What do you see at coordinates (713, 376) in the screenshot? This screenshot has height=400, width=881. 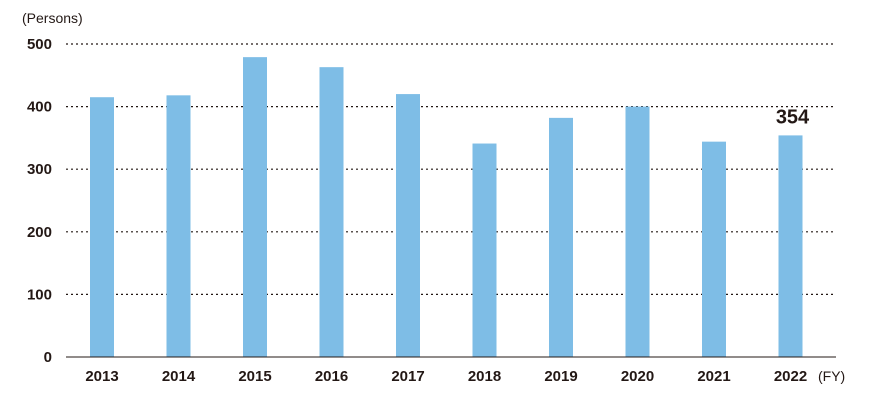 I see `x-tick-label: 2021` at bounding box center [713, 376].